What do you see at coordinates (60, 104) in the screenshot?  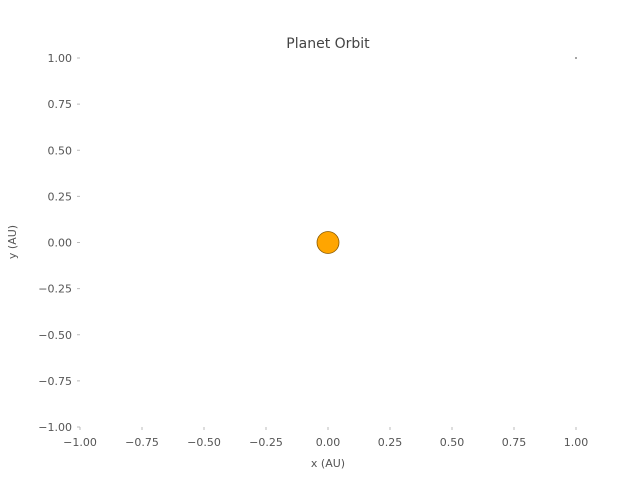 I see `y-tick-label: 0.75` at bounding box center [60, 104].